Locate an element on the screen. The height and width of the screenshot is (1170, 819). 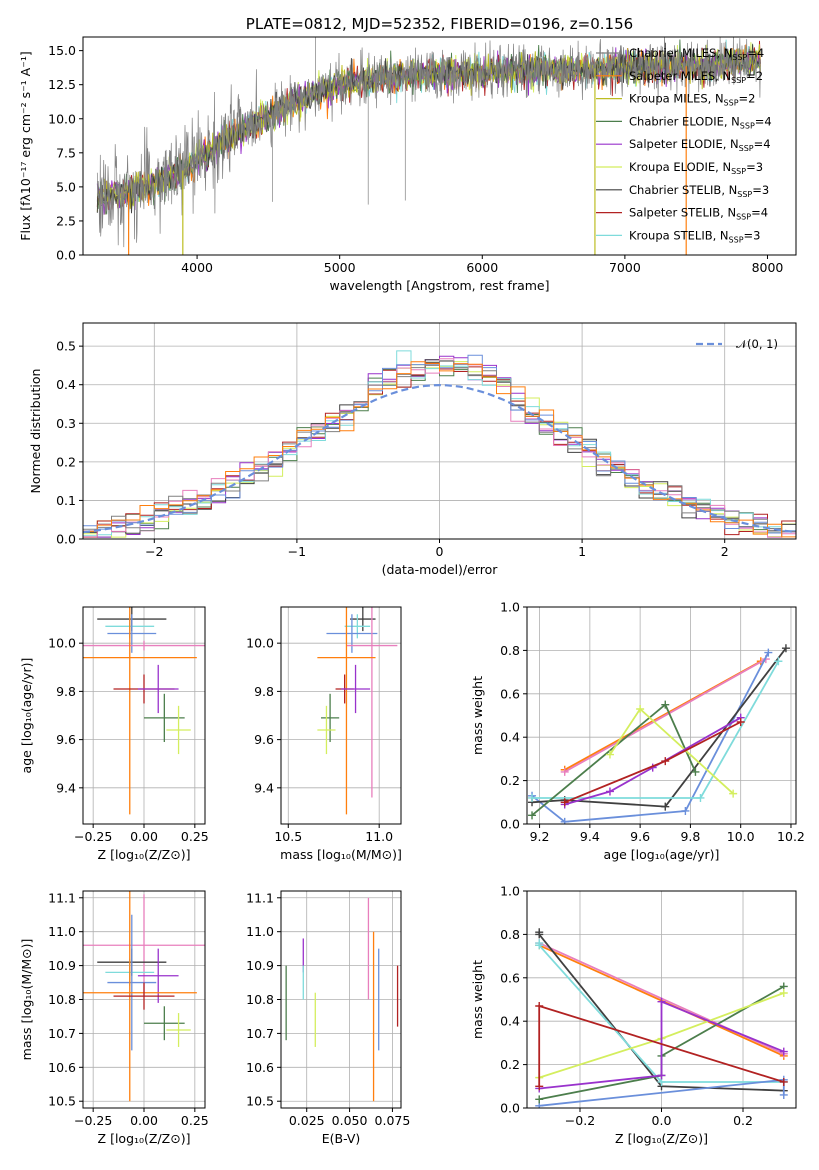
y-tick-label: 0.6 is located at coordinates (510, 977).